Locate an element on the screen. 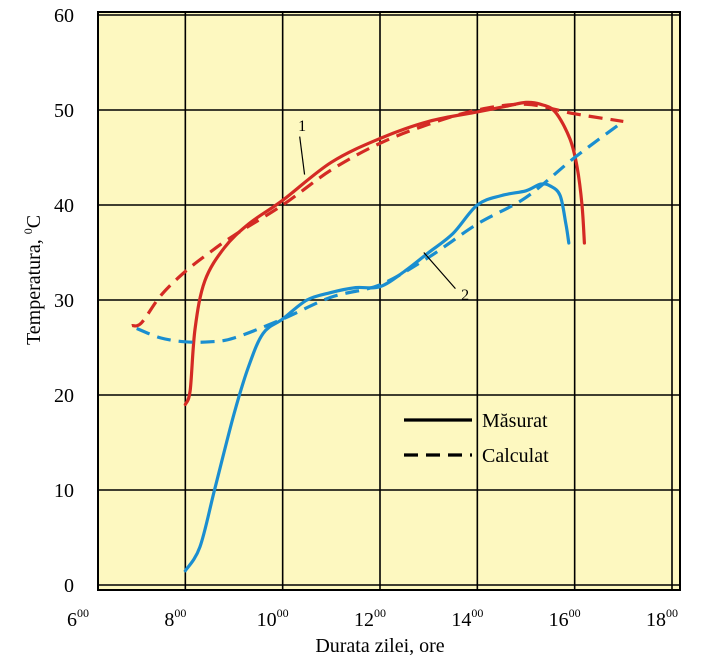 Image resolution: width=721 pixels, height=660 pixels. y-tick-label: 10 is located at coordinates (64, 491).